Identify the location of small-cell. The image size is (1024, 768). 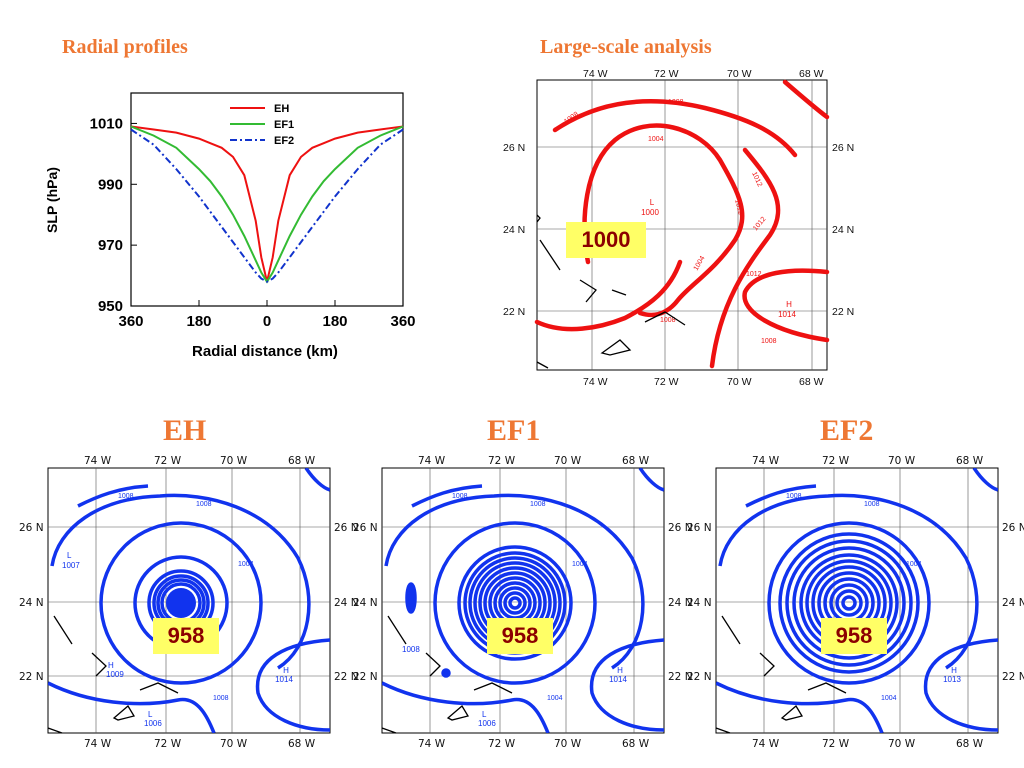
(446, 673).